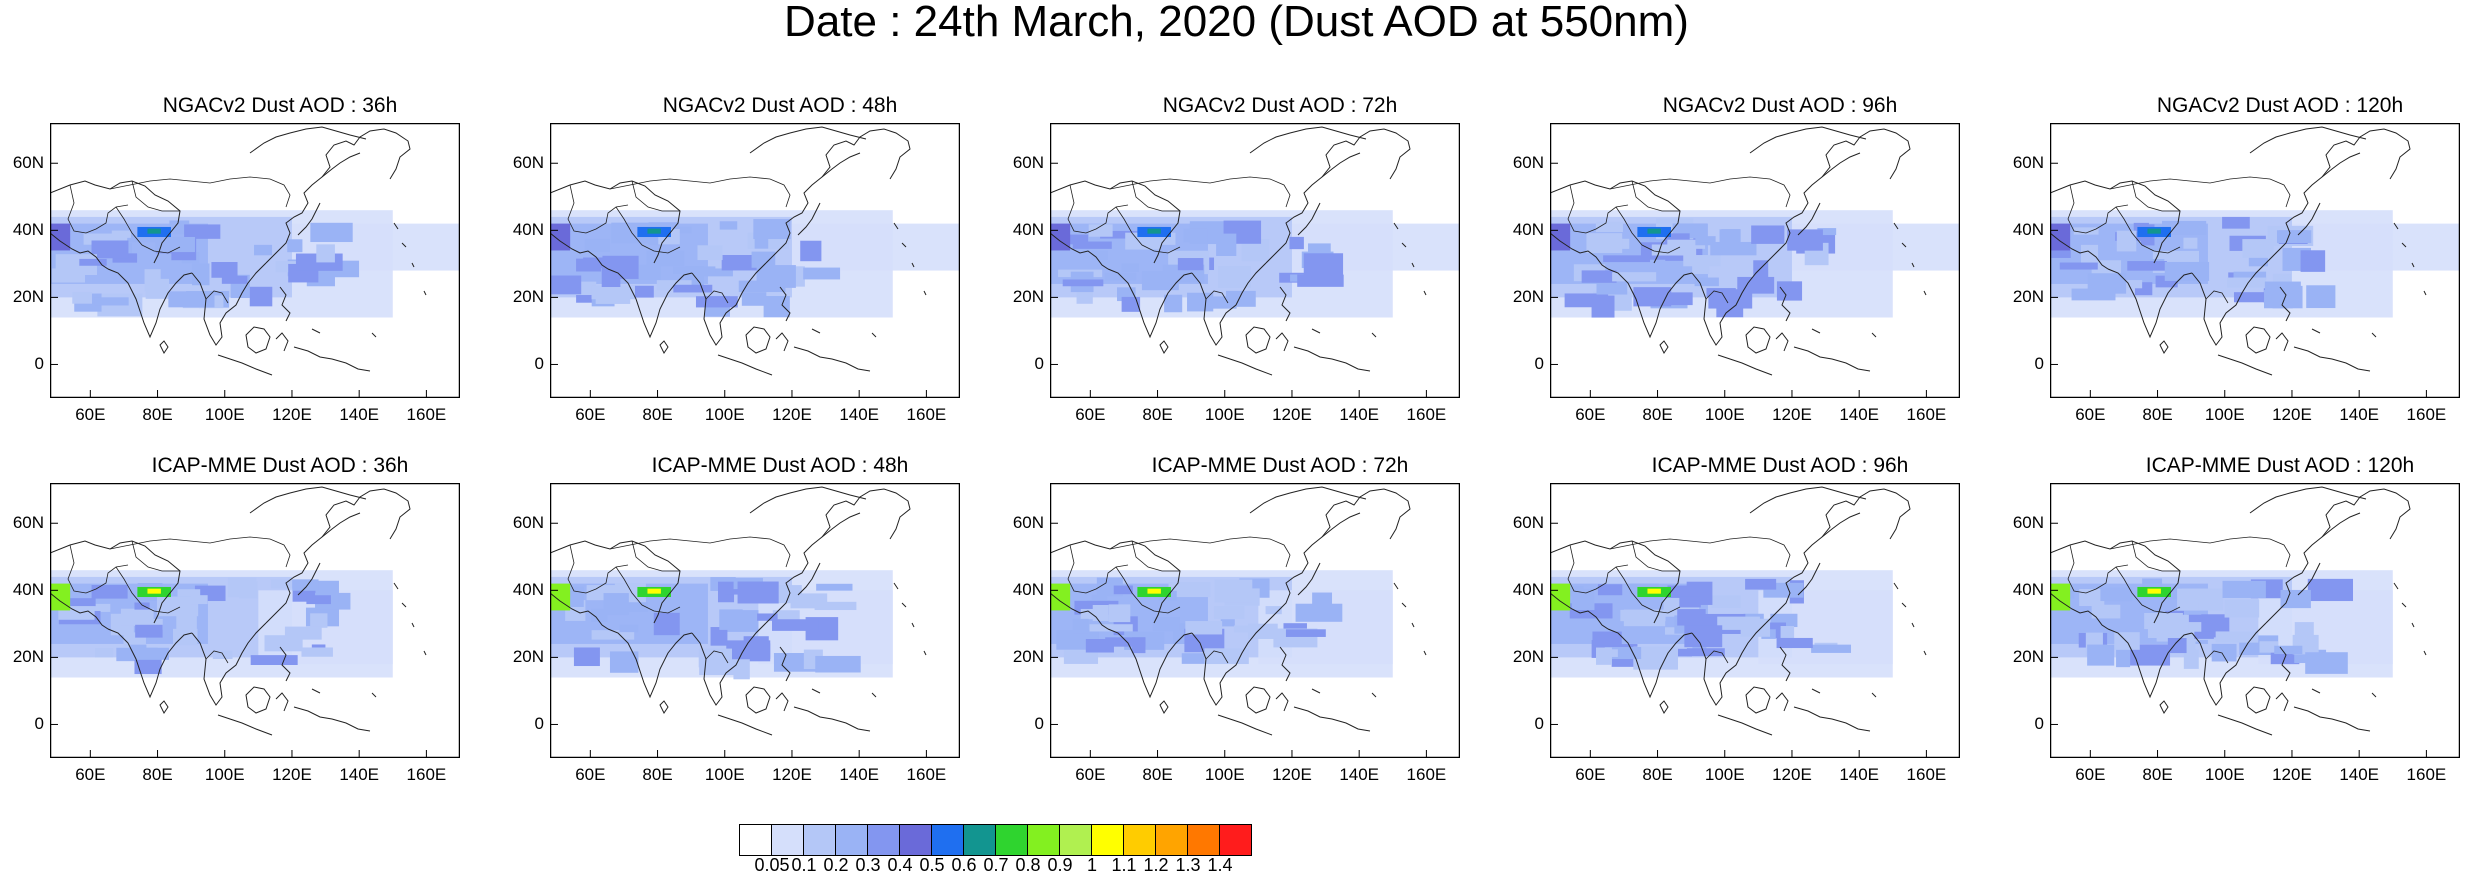 Image resolution: width=2473 pixels, height=875 pixels. I want to click on lat-tick-label: 40N, so click(1028, 590).